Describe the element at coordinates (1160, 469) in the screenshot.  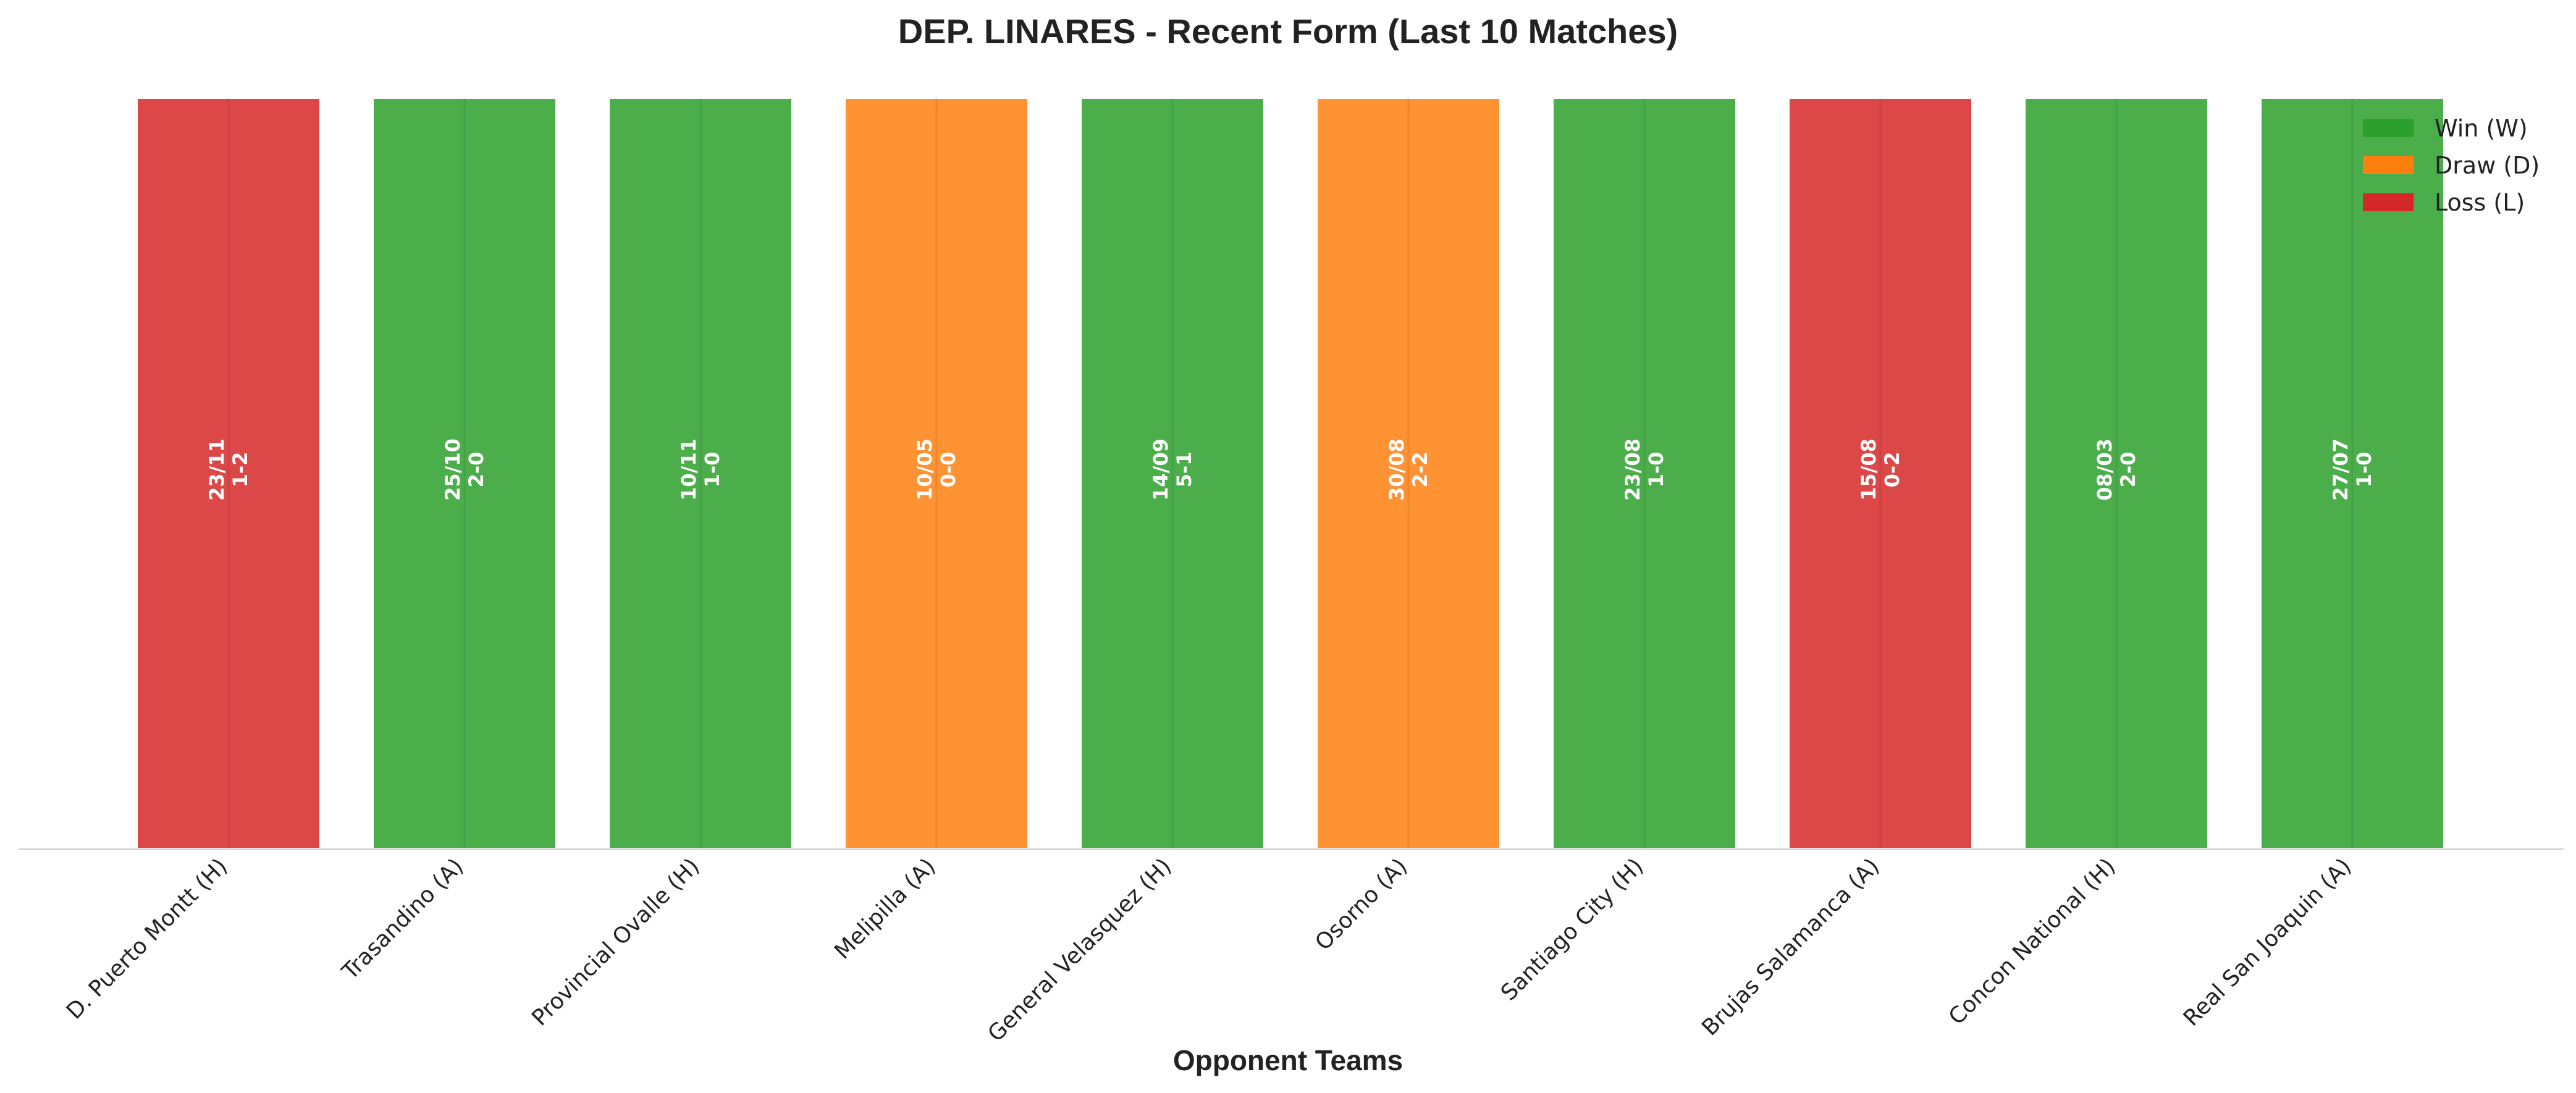
I see `bar-date-label: 14/09` at that location.